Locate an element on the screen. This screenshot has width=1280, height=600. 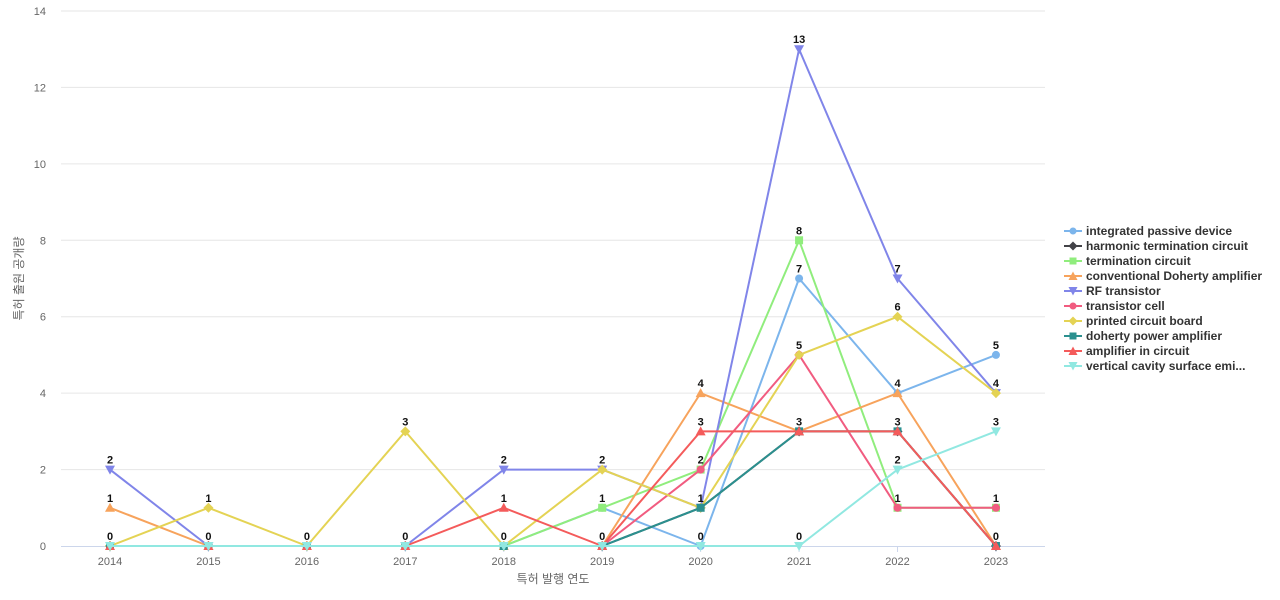
legend-label: conventional Doherty amplifier is located at coordinates (1174, 275).